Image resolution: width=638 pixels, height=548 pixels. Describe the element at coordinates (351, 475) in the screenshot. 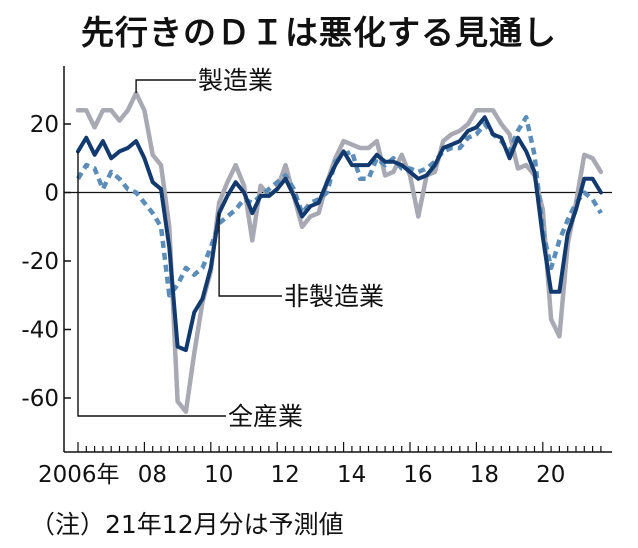

I see `x-tick-label: 14` at that location.